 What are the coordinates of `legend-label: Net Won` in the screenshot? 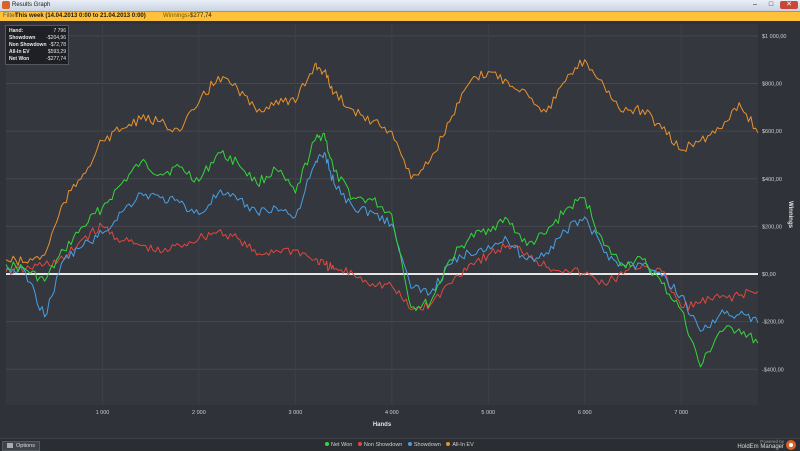 It's located at (342, 445).